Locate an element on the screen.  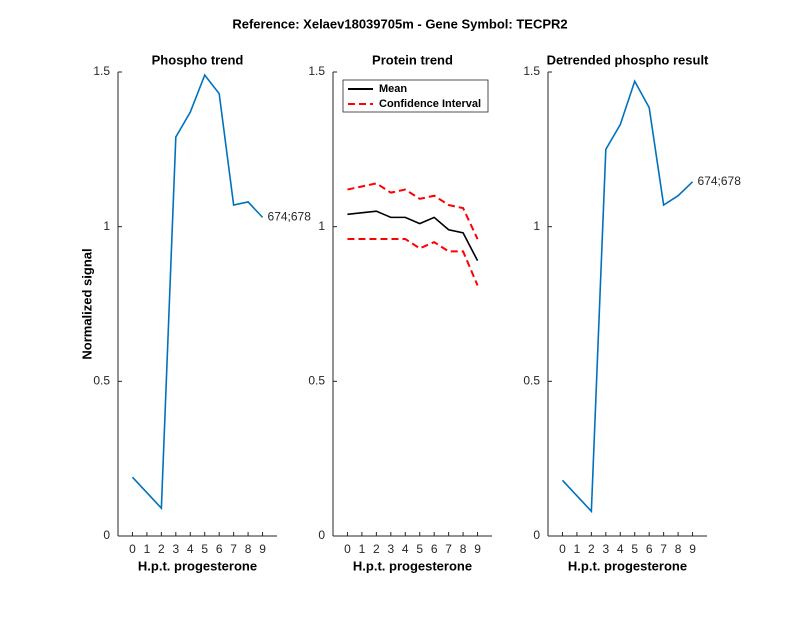
y-axis-label: Normalized signal is located at coordinates (86, 303).